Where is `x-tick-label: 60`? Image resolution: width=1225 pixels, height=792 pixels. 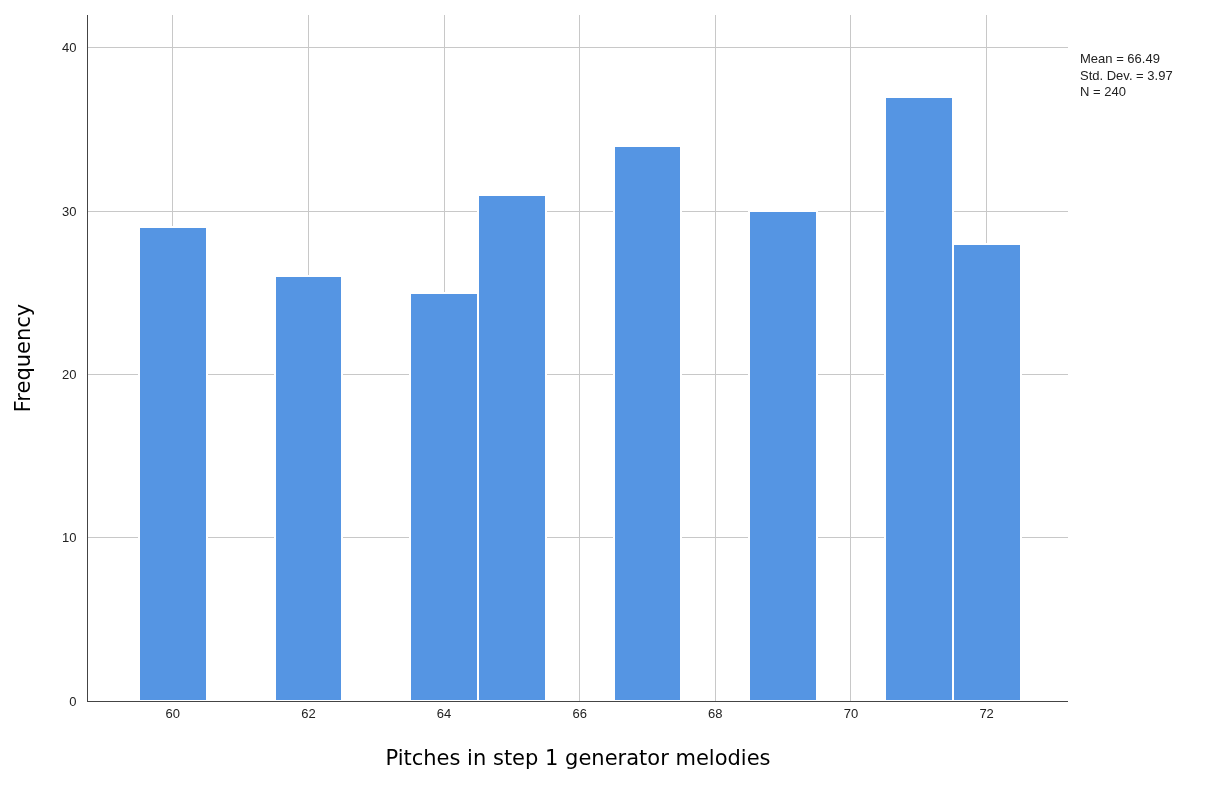
x-tick-label: 60 is located at coordinates (173, 713).